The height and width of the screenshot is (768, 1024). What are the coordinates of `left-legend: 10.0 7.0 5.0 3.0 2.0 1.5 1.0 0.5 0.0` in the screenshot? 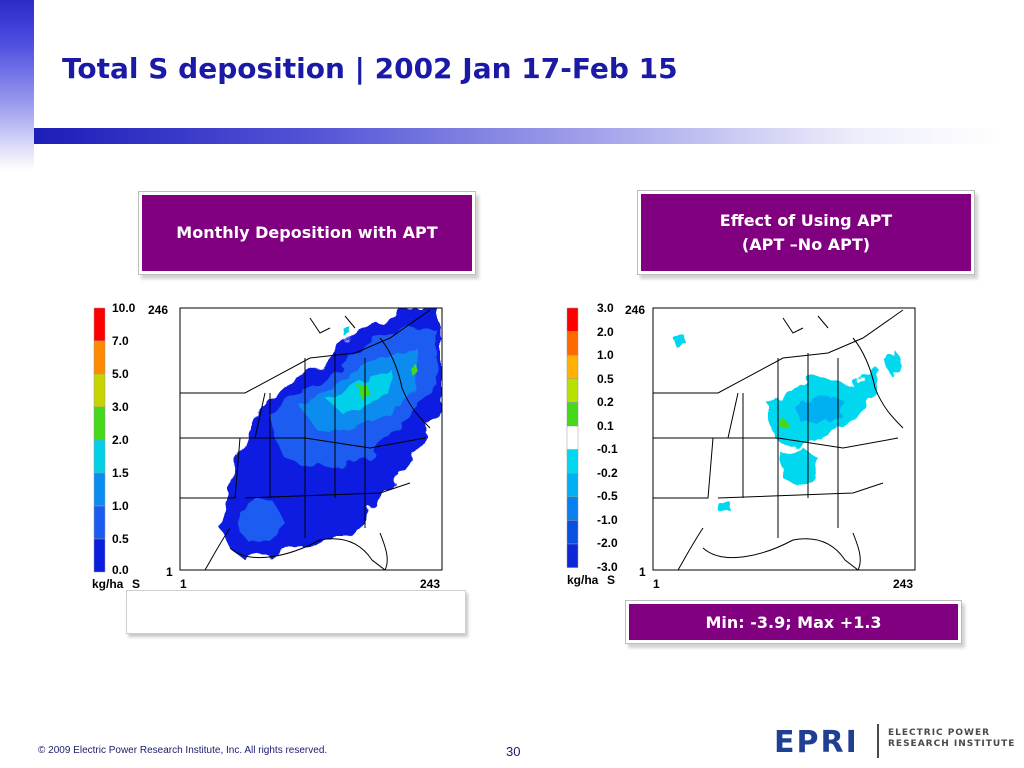 It's located at (114, 439).